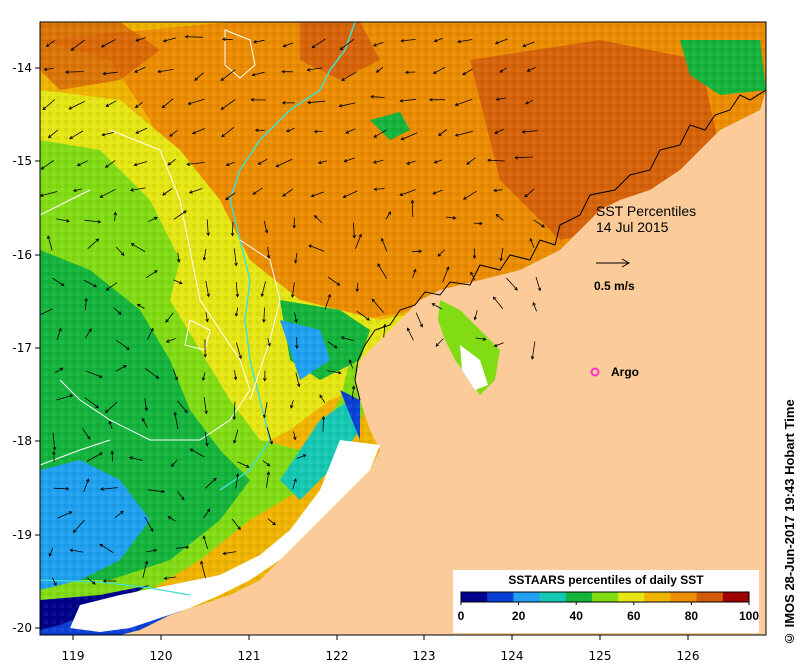 This screenshot has width=809, height=672. Describe the element at coordinates (115, 587) in the screenshot. I see `isobath-line-south` at that location.